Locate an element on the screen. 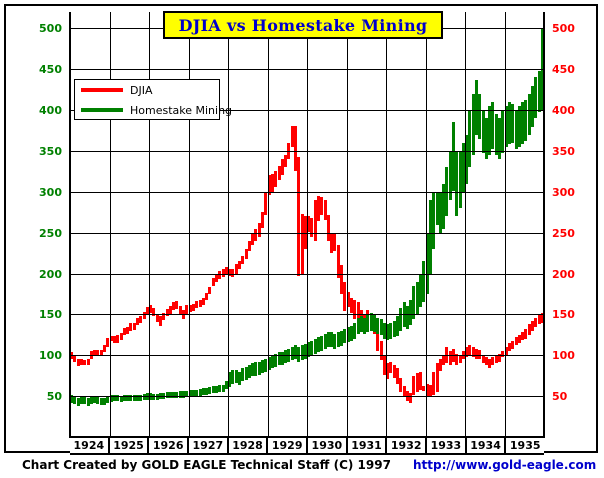 The height and width of the screenshot is (478, 604). y-tick-left-50: 50 is located at coordinates (54, 396).